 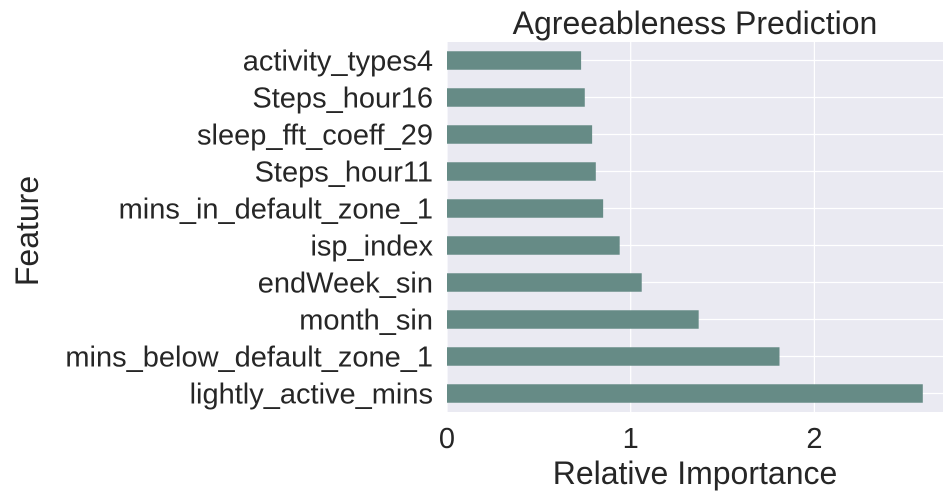 What do you see at coordinates (544, 282) in the screenshot?
I see `bar-endweek-sin` at bounding box center [544, 282].